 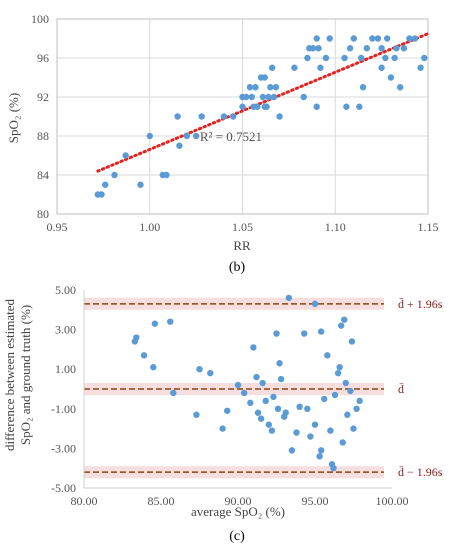 I want to click on y-axis-label-line-1: difference between estimated, so click(x=9, y=374).